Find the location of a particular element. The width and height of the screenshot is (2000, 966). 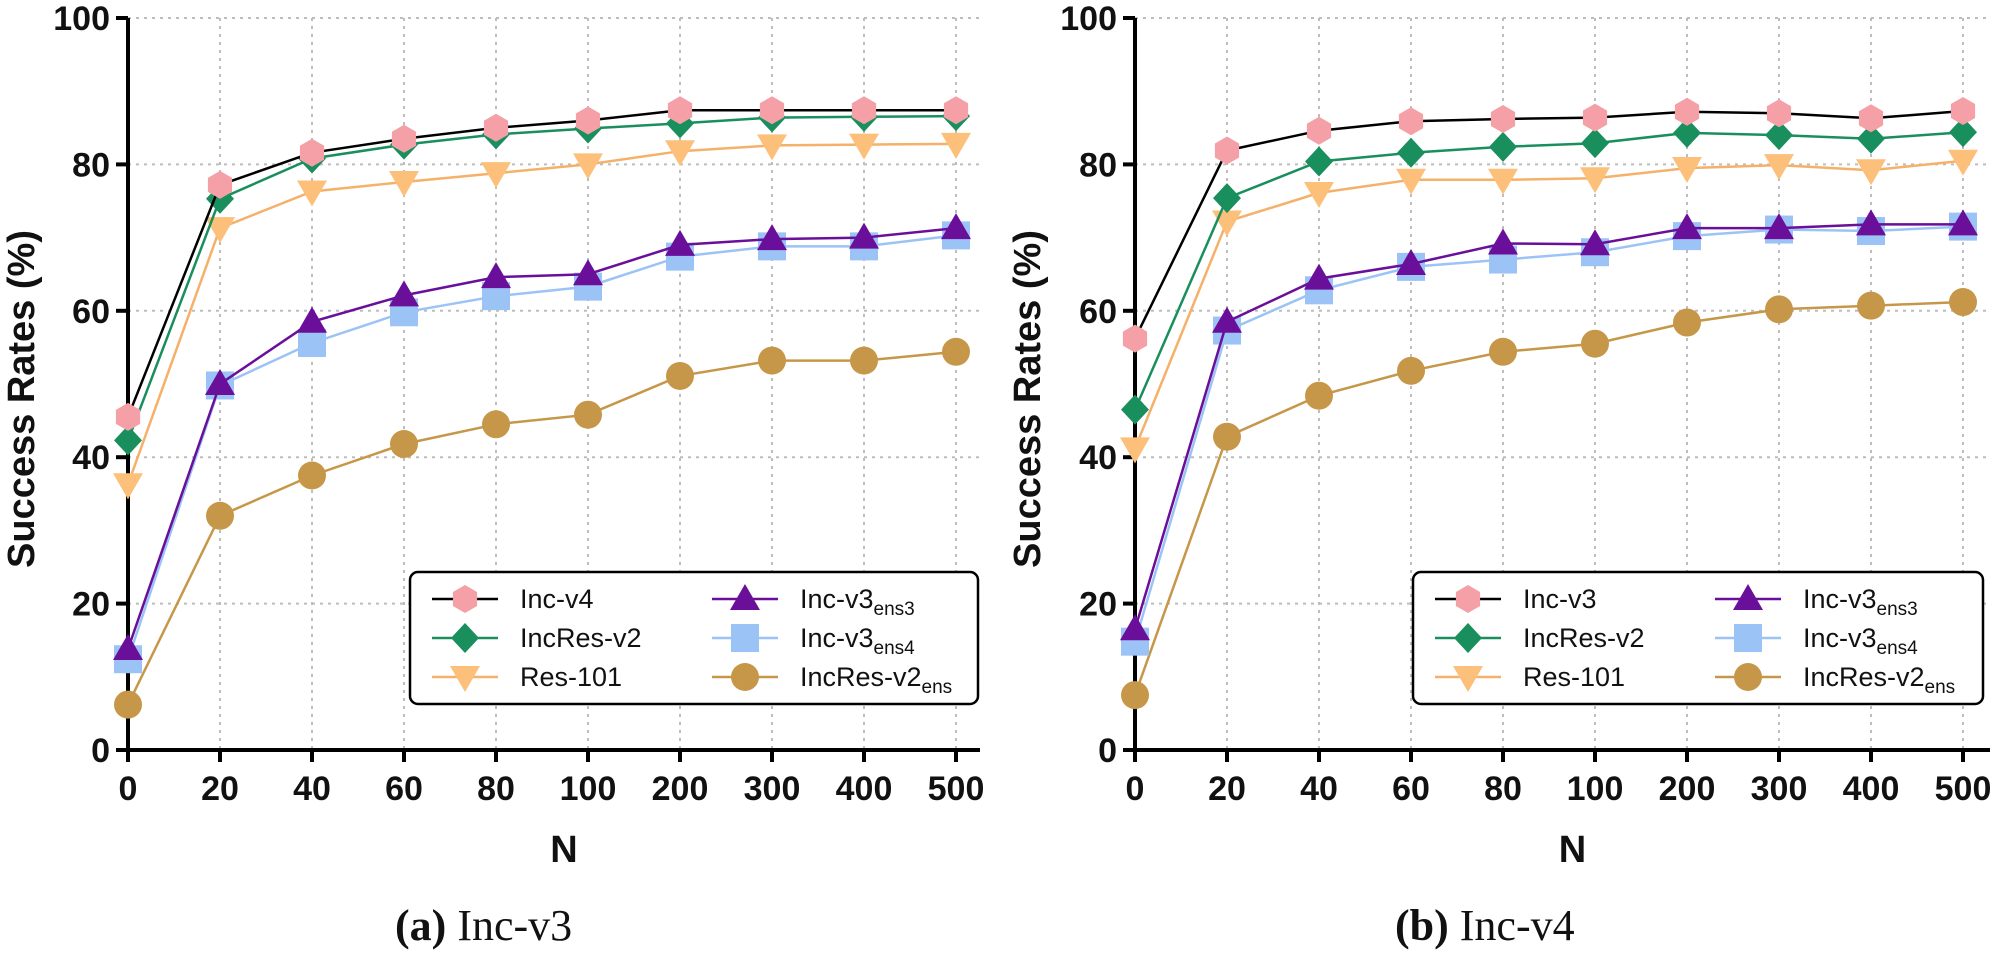

x-tick-label: 80 is located at coordinates (496, 789).